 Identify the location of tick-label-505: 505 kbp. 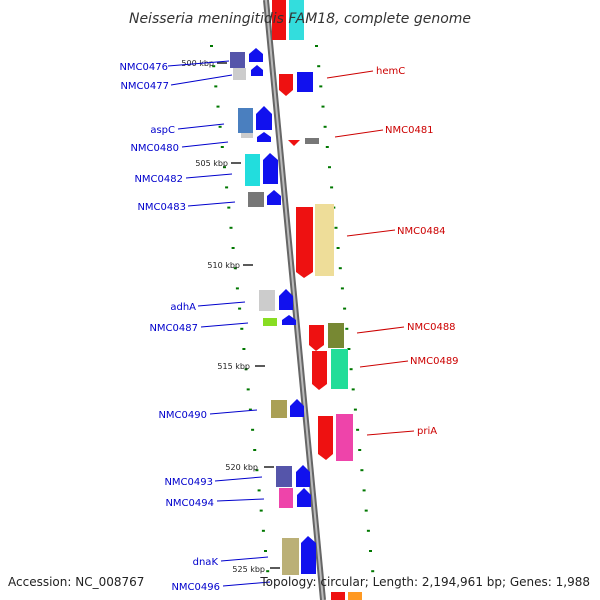
(211, 163).